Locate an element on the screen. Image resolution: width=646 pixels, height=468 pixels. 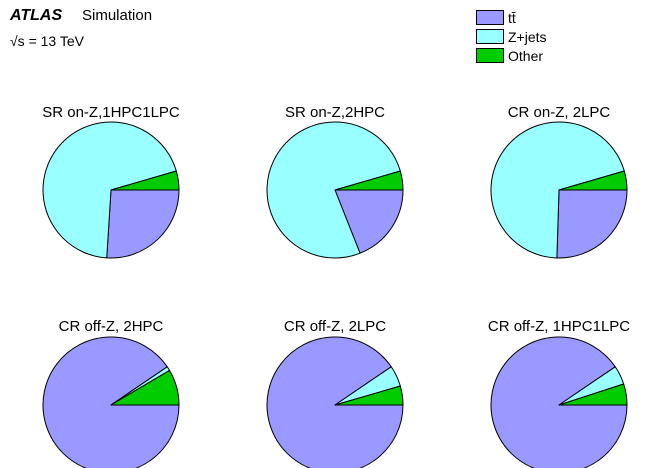
pie-6-slice-ttbar is located at coordinates (559, 402).